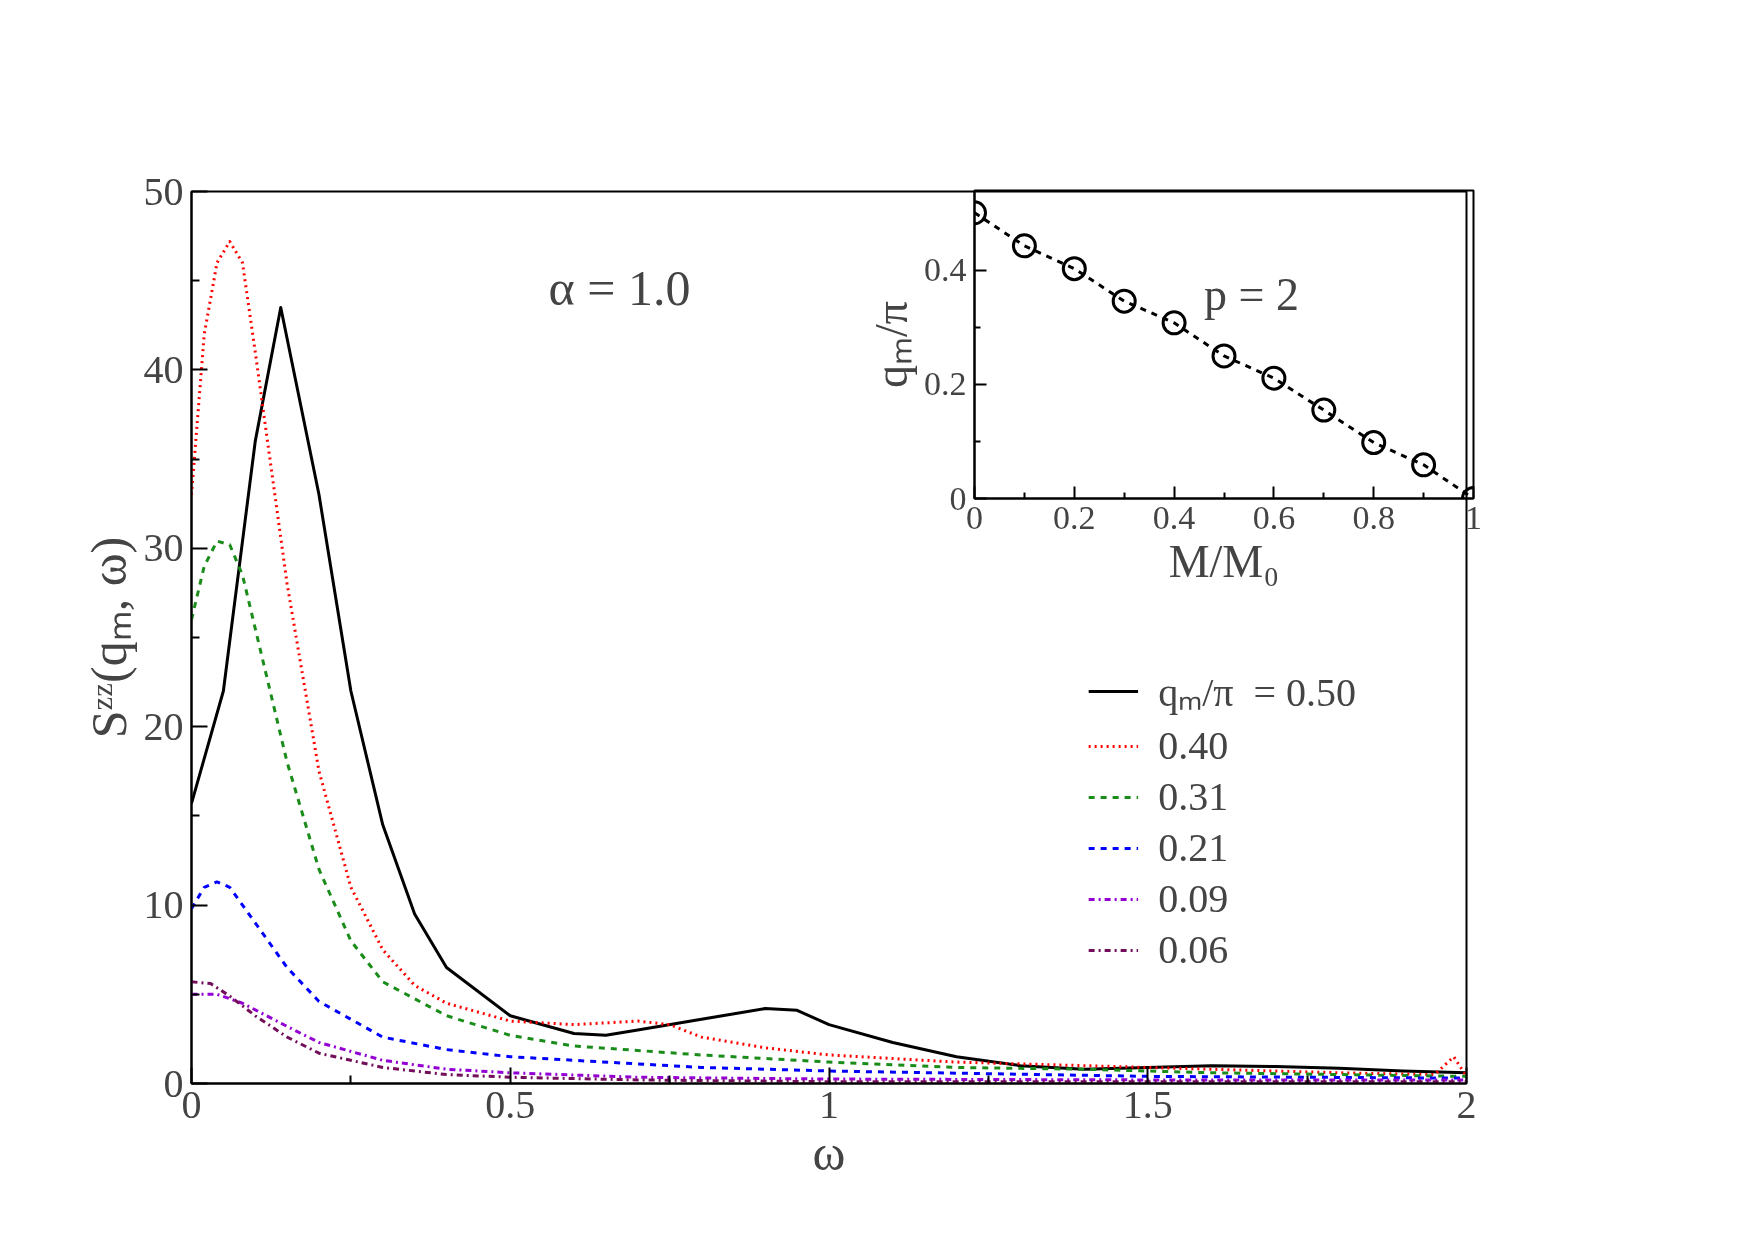 The height and width of the screenshot is (1240, 1755). Describe the element at coordinates (1074, 517) in the screenshot. I see `x-tick-label: 0.2` at that location.